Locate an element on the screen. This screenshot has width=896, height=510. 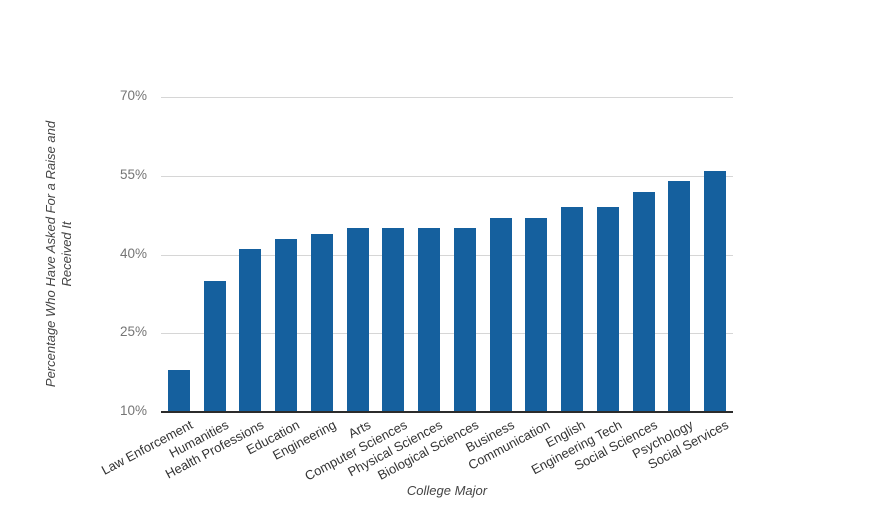
bar-social-sciences is located at coordinates (643, 301).